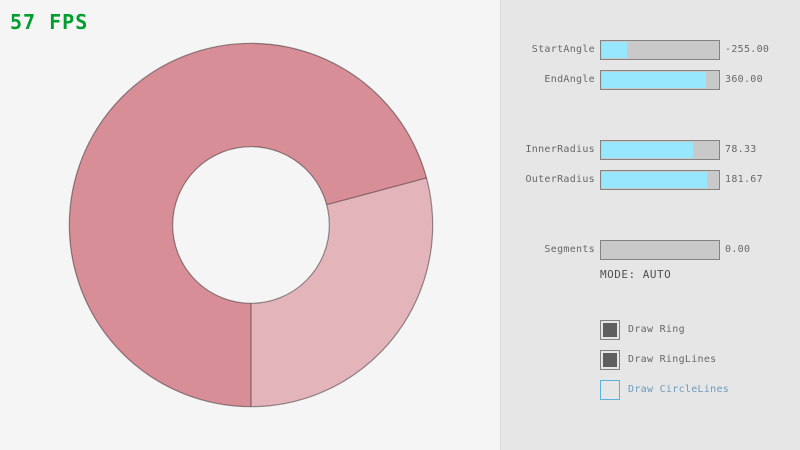 This screenshot has height=450, width=800. Describe the element at coordinates (49, 22) in the screenshot. I see `fps-counter: 57 FPS` at that location.